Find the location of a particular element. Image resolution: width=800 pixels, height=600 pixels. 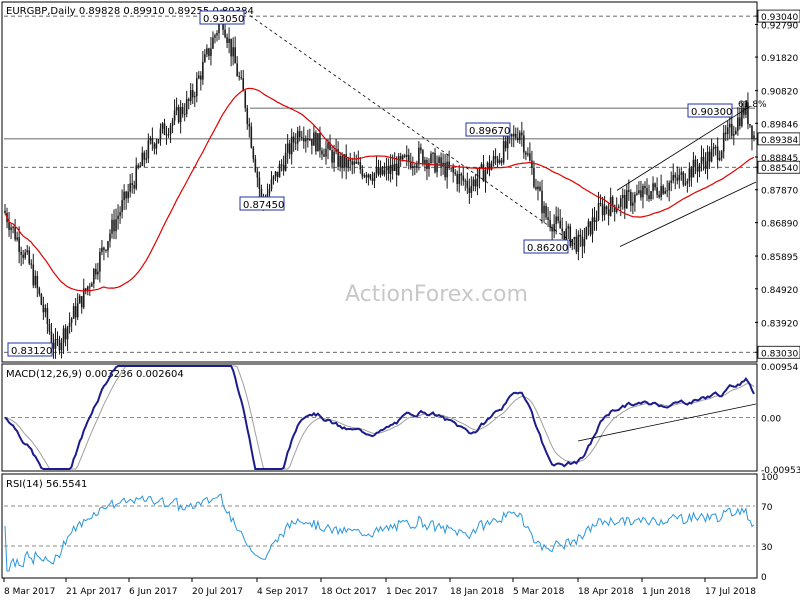

price-tick-label: 0.88540 is located at coordinates (779, 169).